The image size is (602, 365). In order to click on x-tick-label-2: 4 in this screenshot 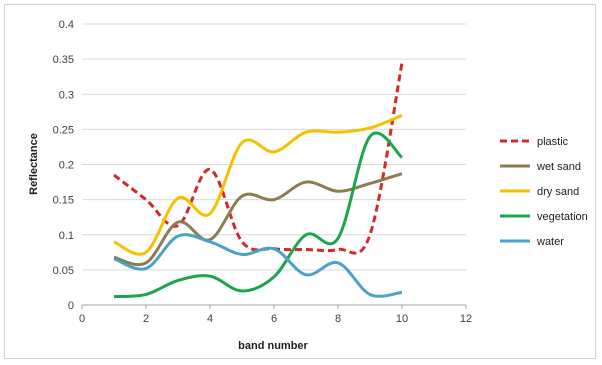, I will do `click(210, 319)`.